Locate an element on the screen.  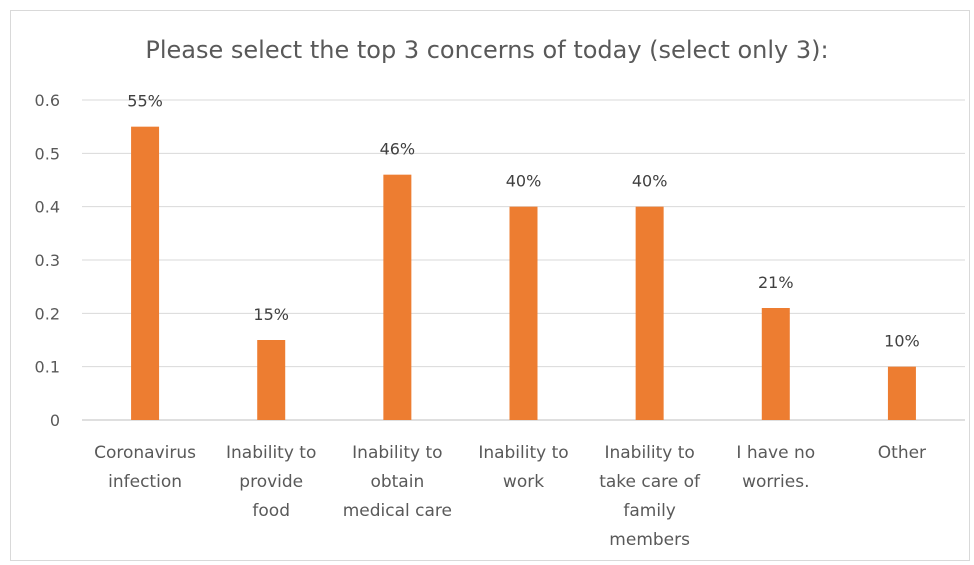
y-tick-label: 0.6 is located at coordinates (47, 100).